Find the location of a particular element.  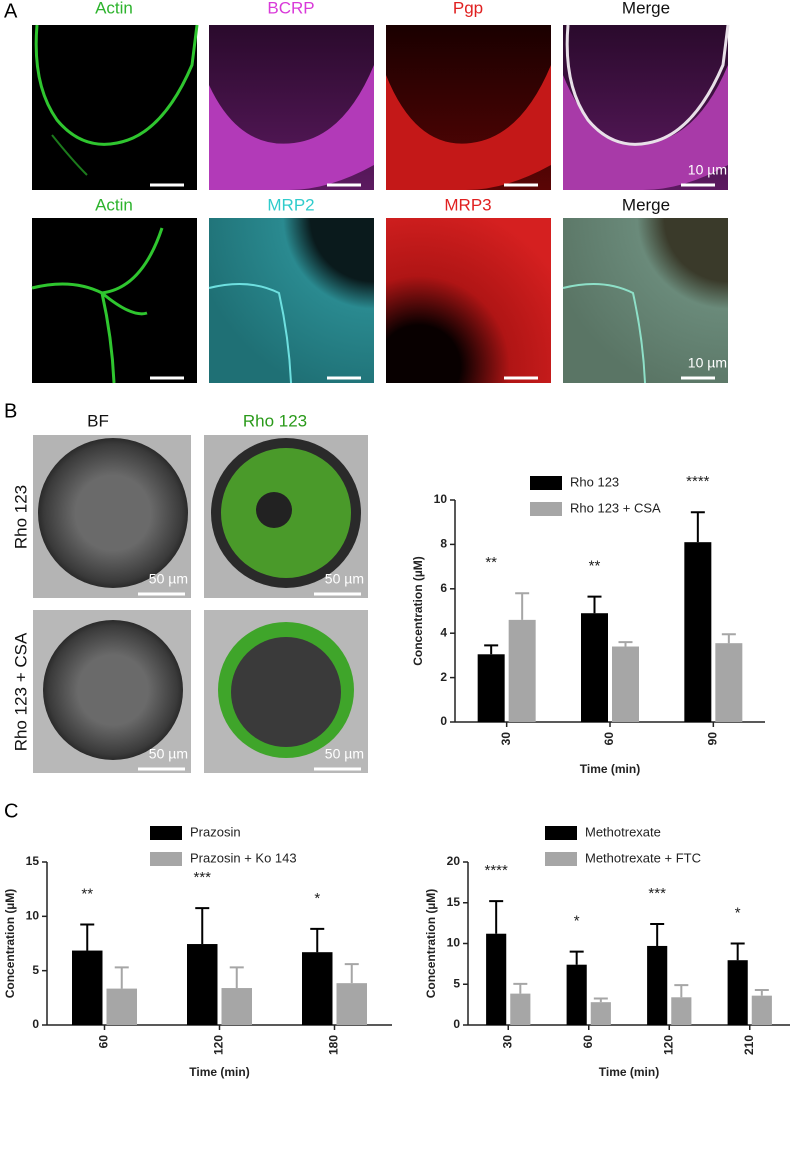

panel-label: B is located at coordinates (10, 411).